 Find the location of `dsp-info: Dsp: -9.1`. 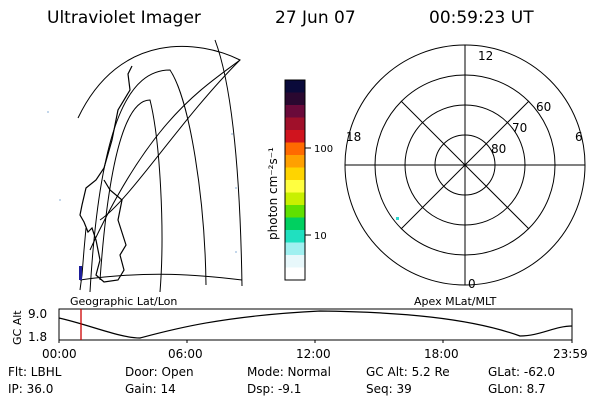

dsp-info: Dsp: -9.1 is located at coordinates (274, 389).